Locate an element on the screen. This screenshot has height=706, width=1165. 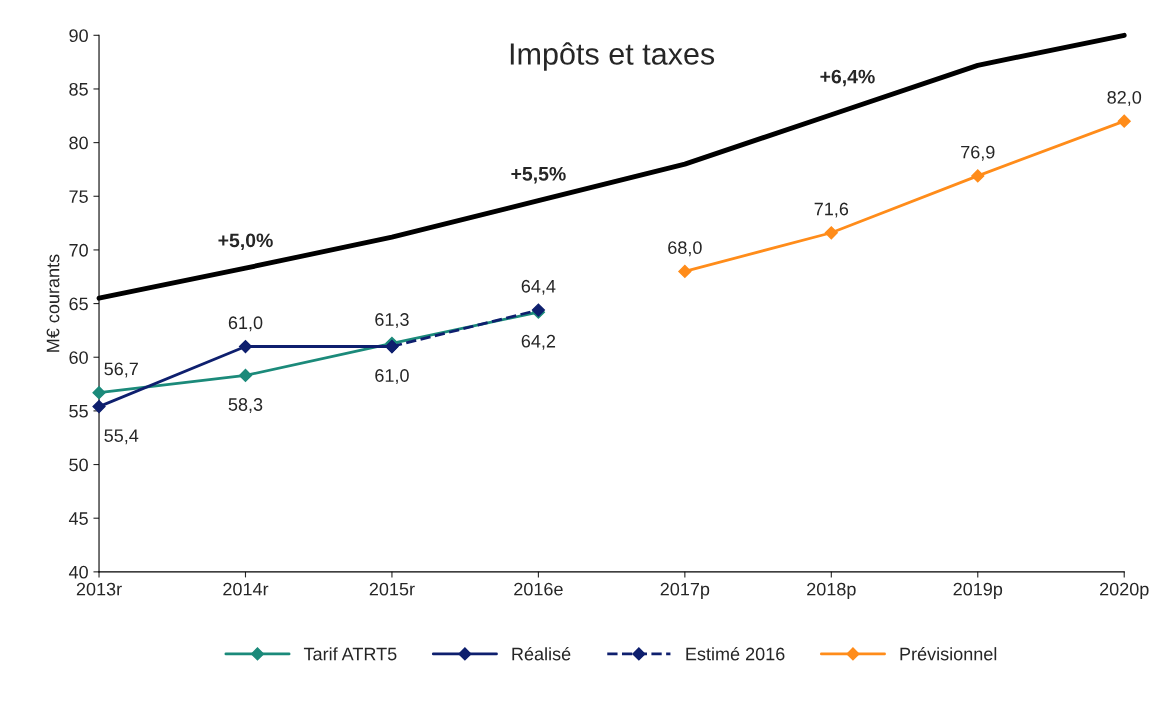
y-tick-label: 65 is located at coordinates (78, 304).